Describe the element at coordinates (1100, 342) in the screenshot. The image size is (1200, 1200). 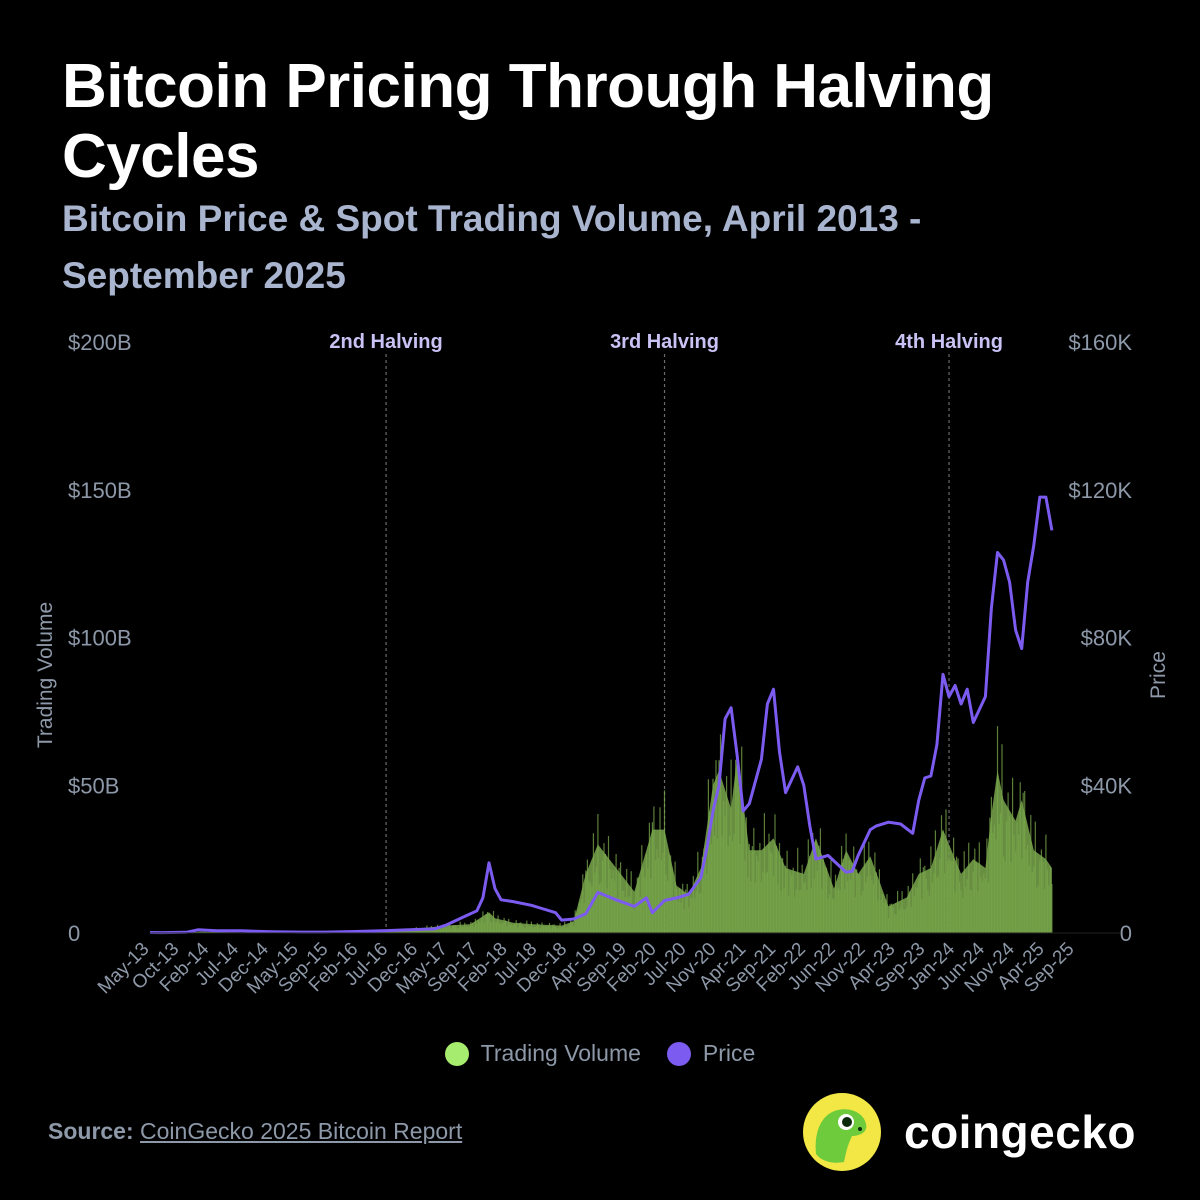
I see `right-axis-tick-label: $160K` at that location.